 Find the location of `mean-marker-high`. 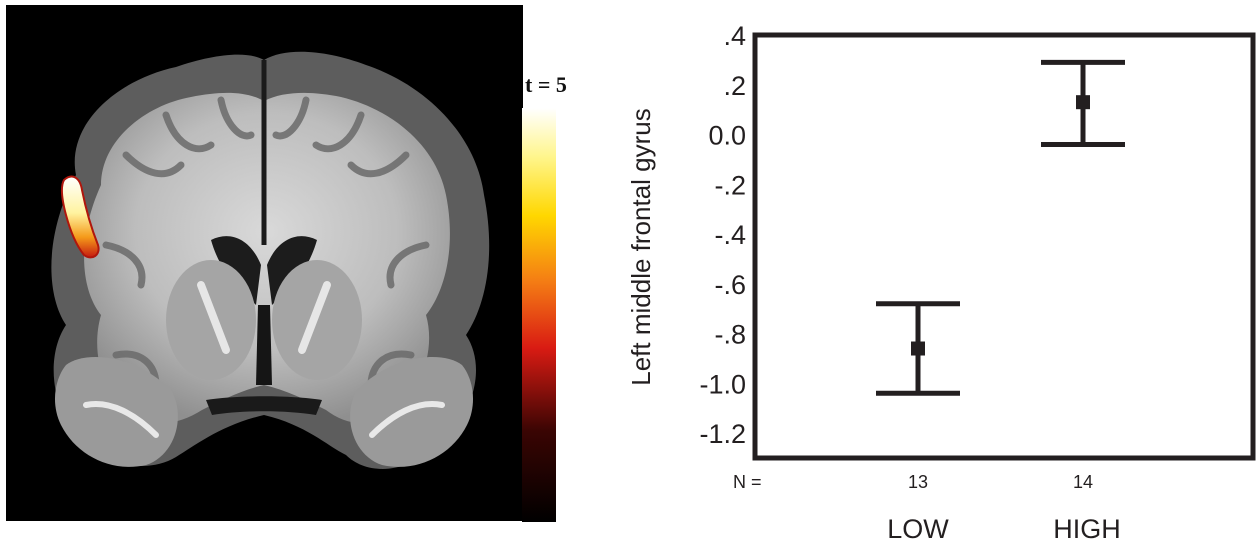

mean-marker-high is located at coordinates (1083, 102).